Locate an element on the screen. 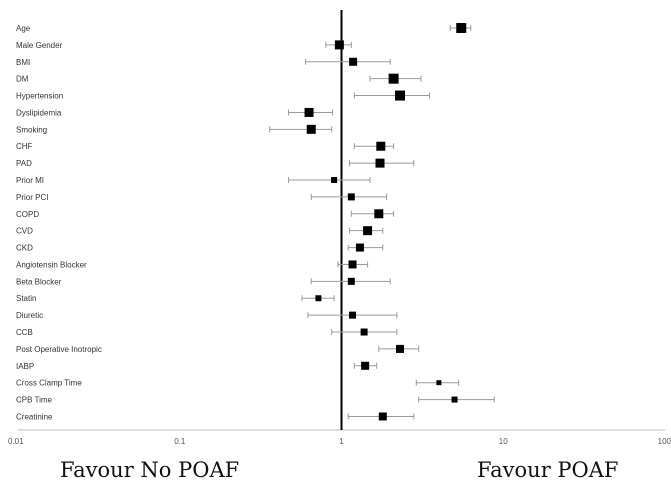  x-tick-label: 0.1 is located at coordinates (180, 441).